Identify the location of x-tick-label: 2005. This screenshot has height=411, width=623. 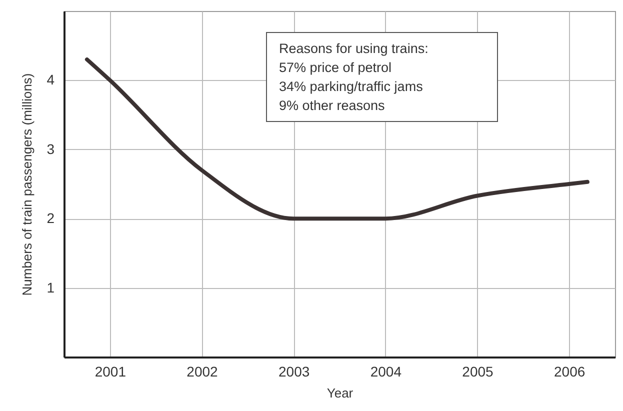
(478, 372).